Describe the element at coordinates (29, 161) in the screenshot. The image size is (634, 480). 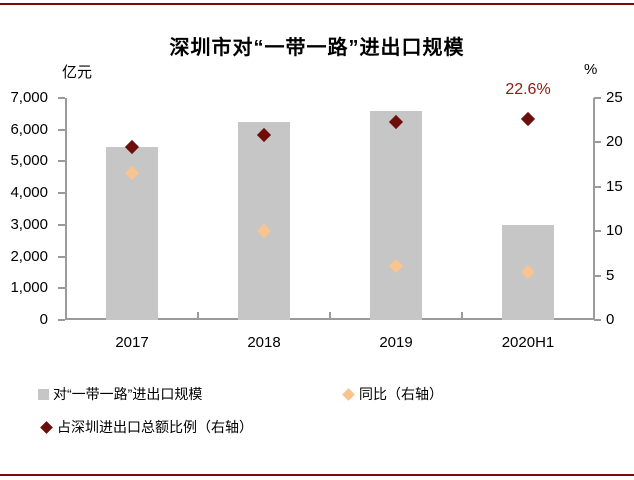
I see `left-axis-tick-label: 5,000` at that location.